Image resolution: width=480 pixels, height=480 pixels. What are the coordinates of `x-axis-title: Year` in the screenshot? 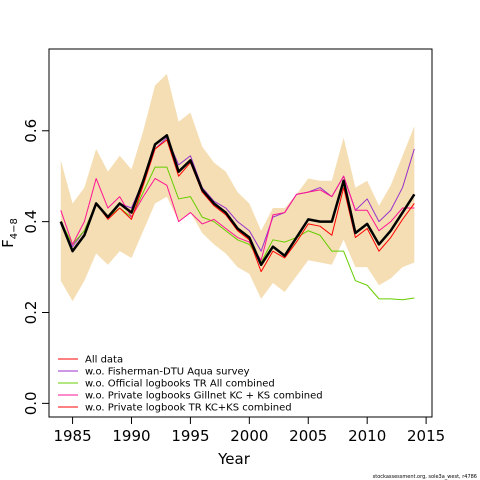 It's located at (234, 459).